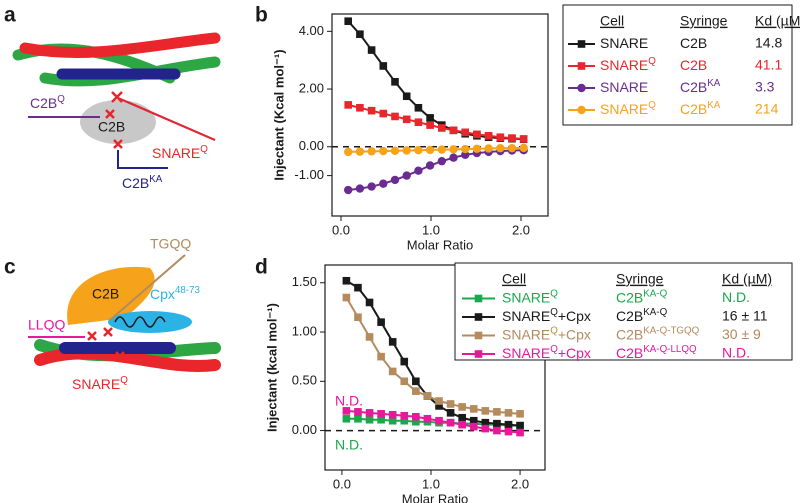  What do you see at coordinates (278, 114) in the screenshot?
I see `y-axis-title: Injectant (Kcal mol⁻¹)` at bounding box center [278, 114].